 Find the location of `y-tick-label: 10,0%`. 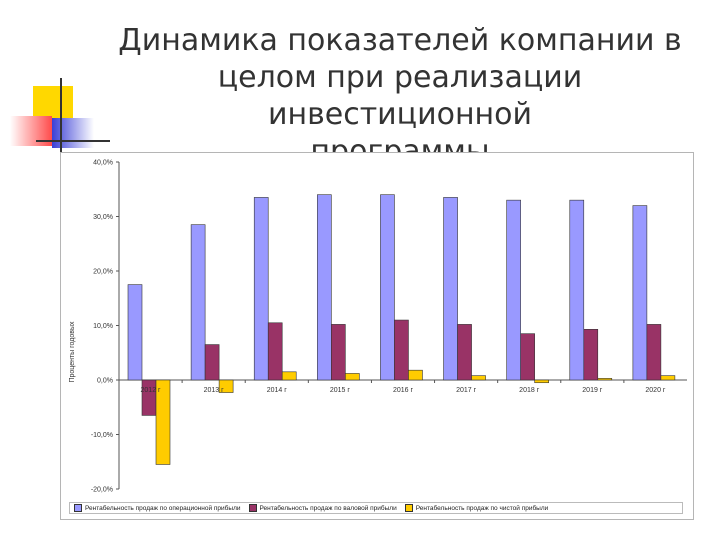

y-tick-label: 10,0% is located at coordinates (103, 326).